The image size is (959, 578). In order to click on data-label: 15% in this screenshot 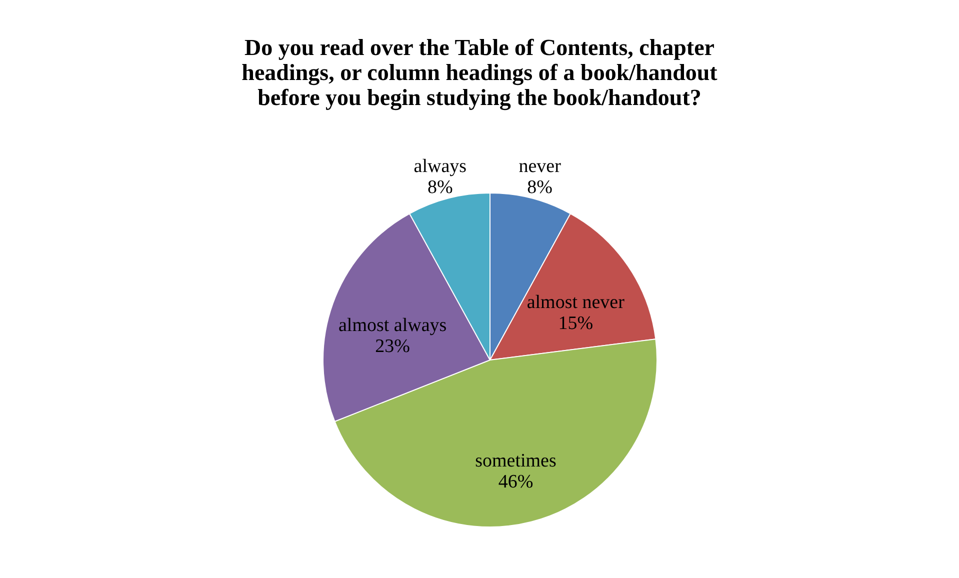, I will do `click(576, 323)`.